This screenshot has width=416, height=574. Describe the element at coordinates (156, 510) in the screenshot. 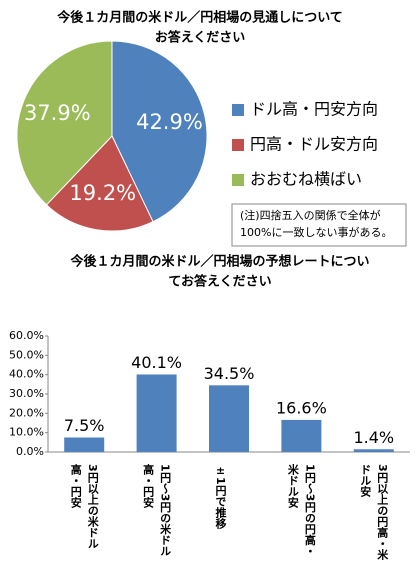

I see `x-tick-label: 1円～3円の米ドル高・円安` at that location.